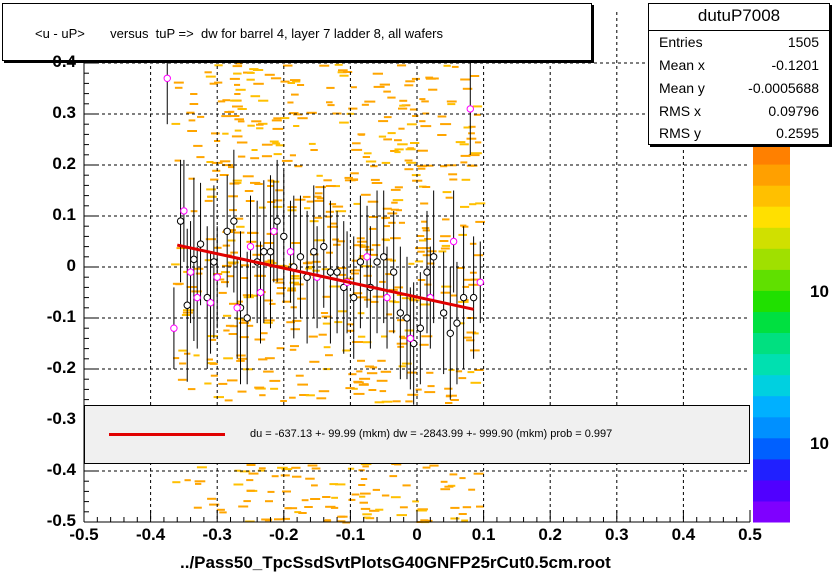 The image size is (833, 579). What do you see at coordinates (61, 418) in the screenshot?
I see `y-tick-label: -0.3` at bounding box center [61, 418].